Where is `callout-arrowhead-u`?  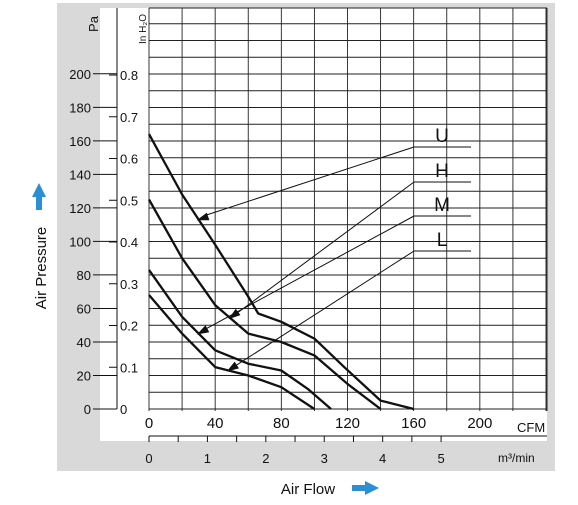
callout-arrowhead-u is located at coordinates (203, 216).